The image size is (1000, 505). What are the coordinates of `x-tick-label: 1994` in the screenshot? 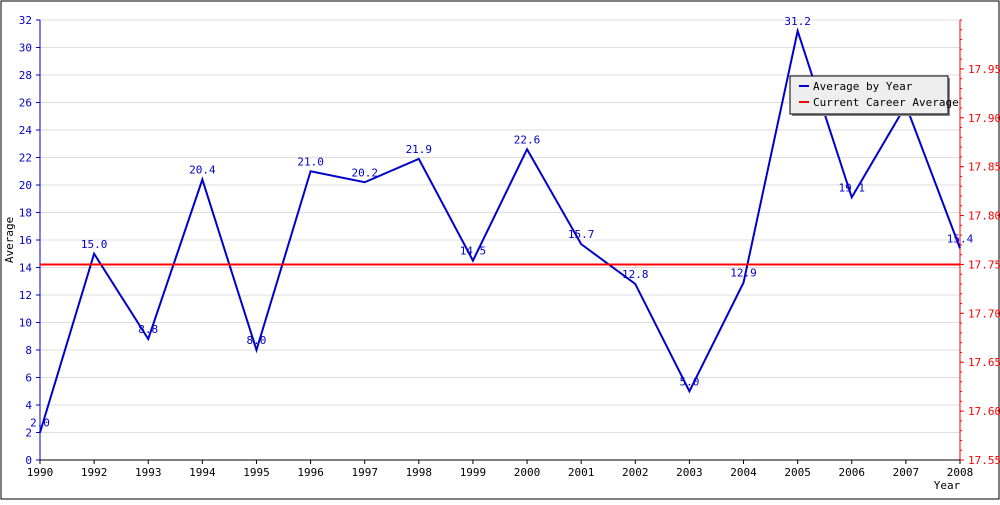 It's located at (202, 472).